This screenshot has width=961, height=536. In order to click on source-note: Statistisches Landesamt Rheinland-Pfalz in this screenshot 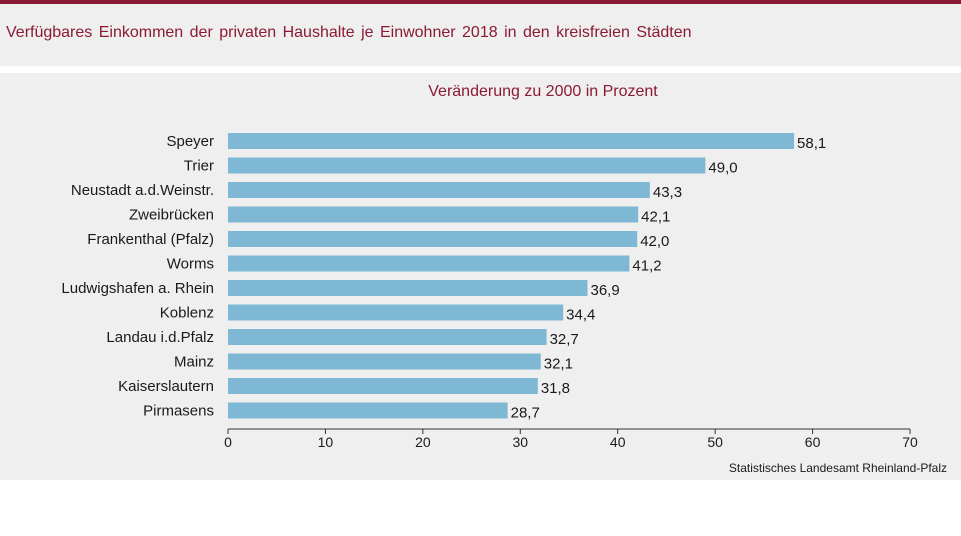, I will do `click(838, 468)`.